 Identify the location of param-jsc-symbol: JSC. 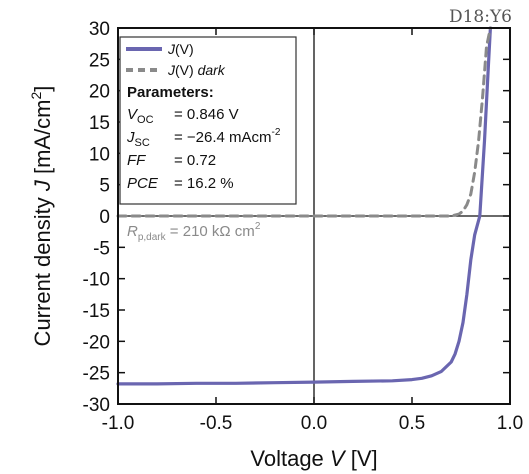
(138, 139).